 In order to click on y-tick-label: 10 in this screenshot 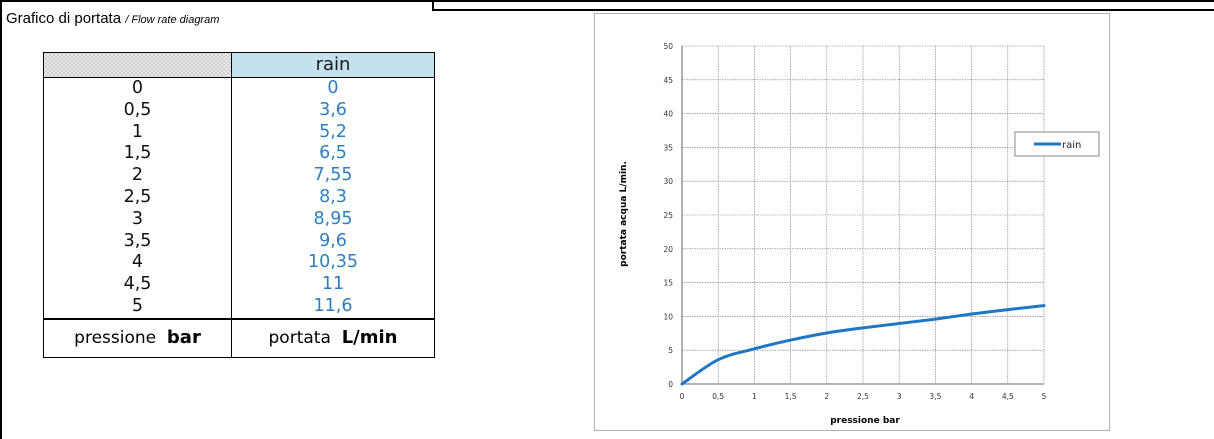, I will do `click(668, 316)`.